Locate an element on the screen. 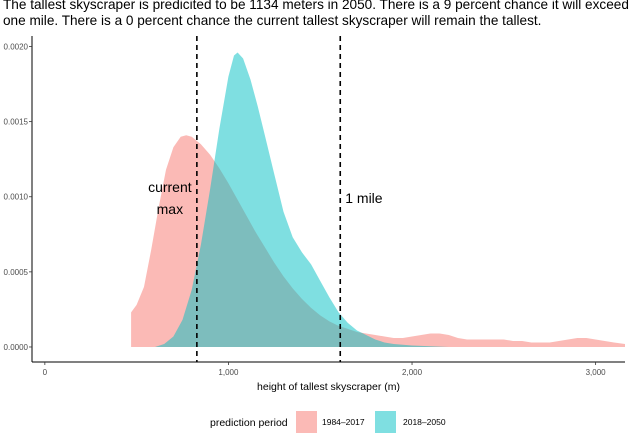 The image size is (629, 435). x-tick-label: 3,000 is located at coordinates (596, 372).